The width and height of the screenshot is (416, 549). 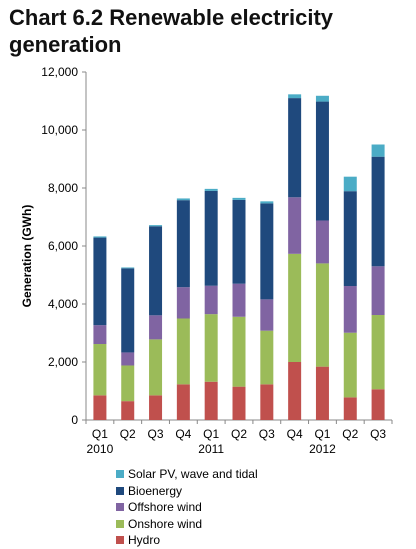 What do you see at coordinates (63, 362) in the screenshot?
I see `y-tick-label: 2,000` at bounding box center [63, 362].